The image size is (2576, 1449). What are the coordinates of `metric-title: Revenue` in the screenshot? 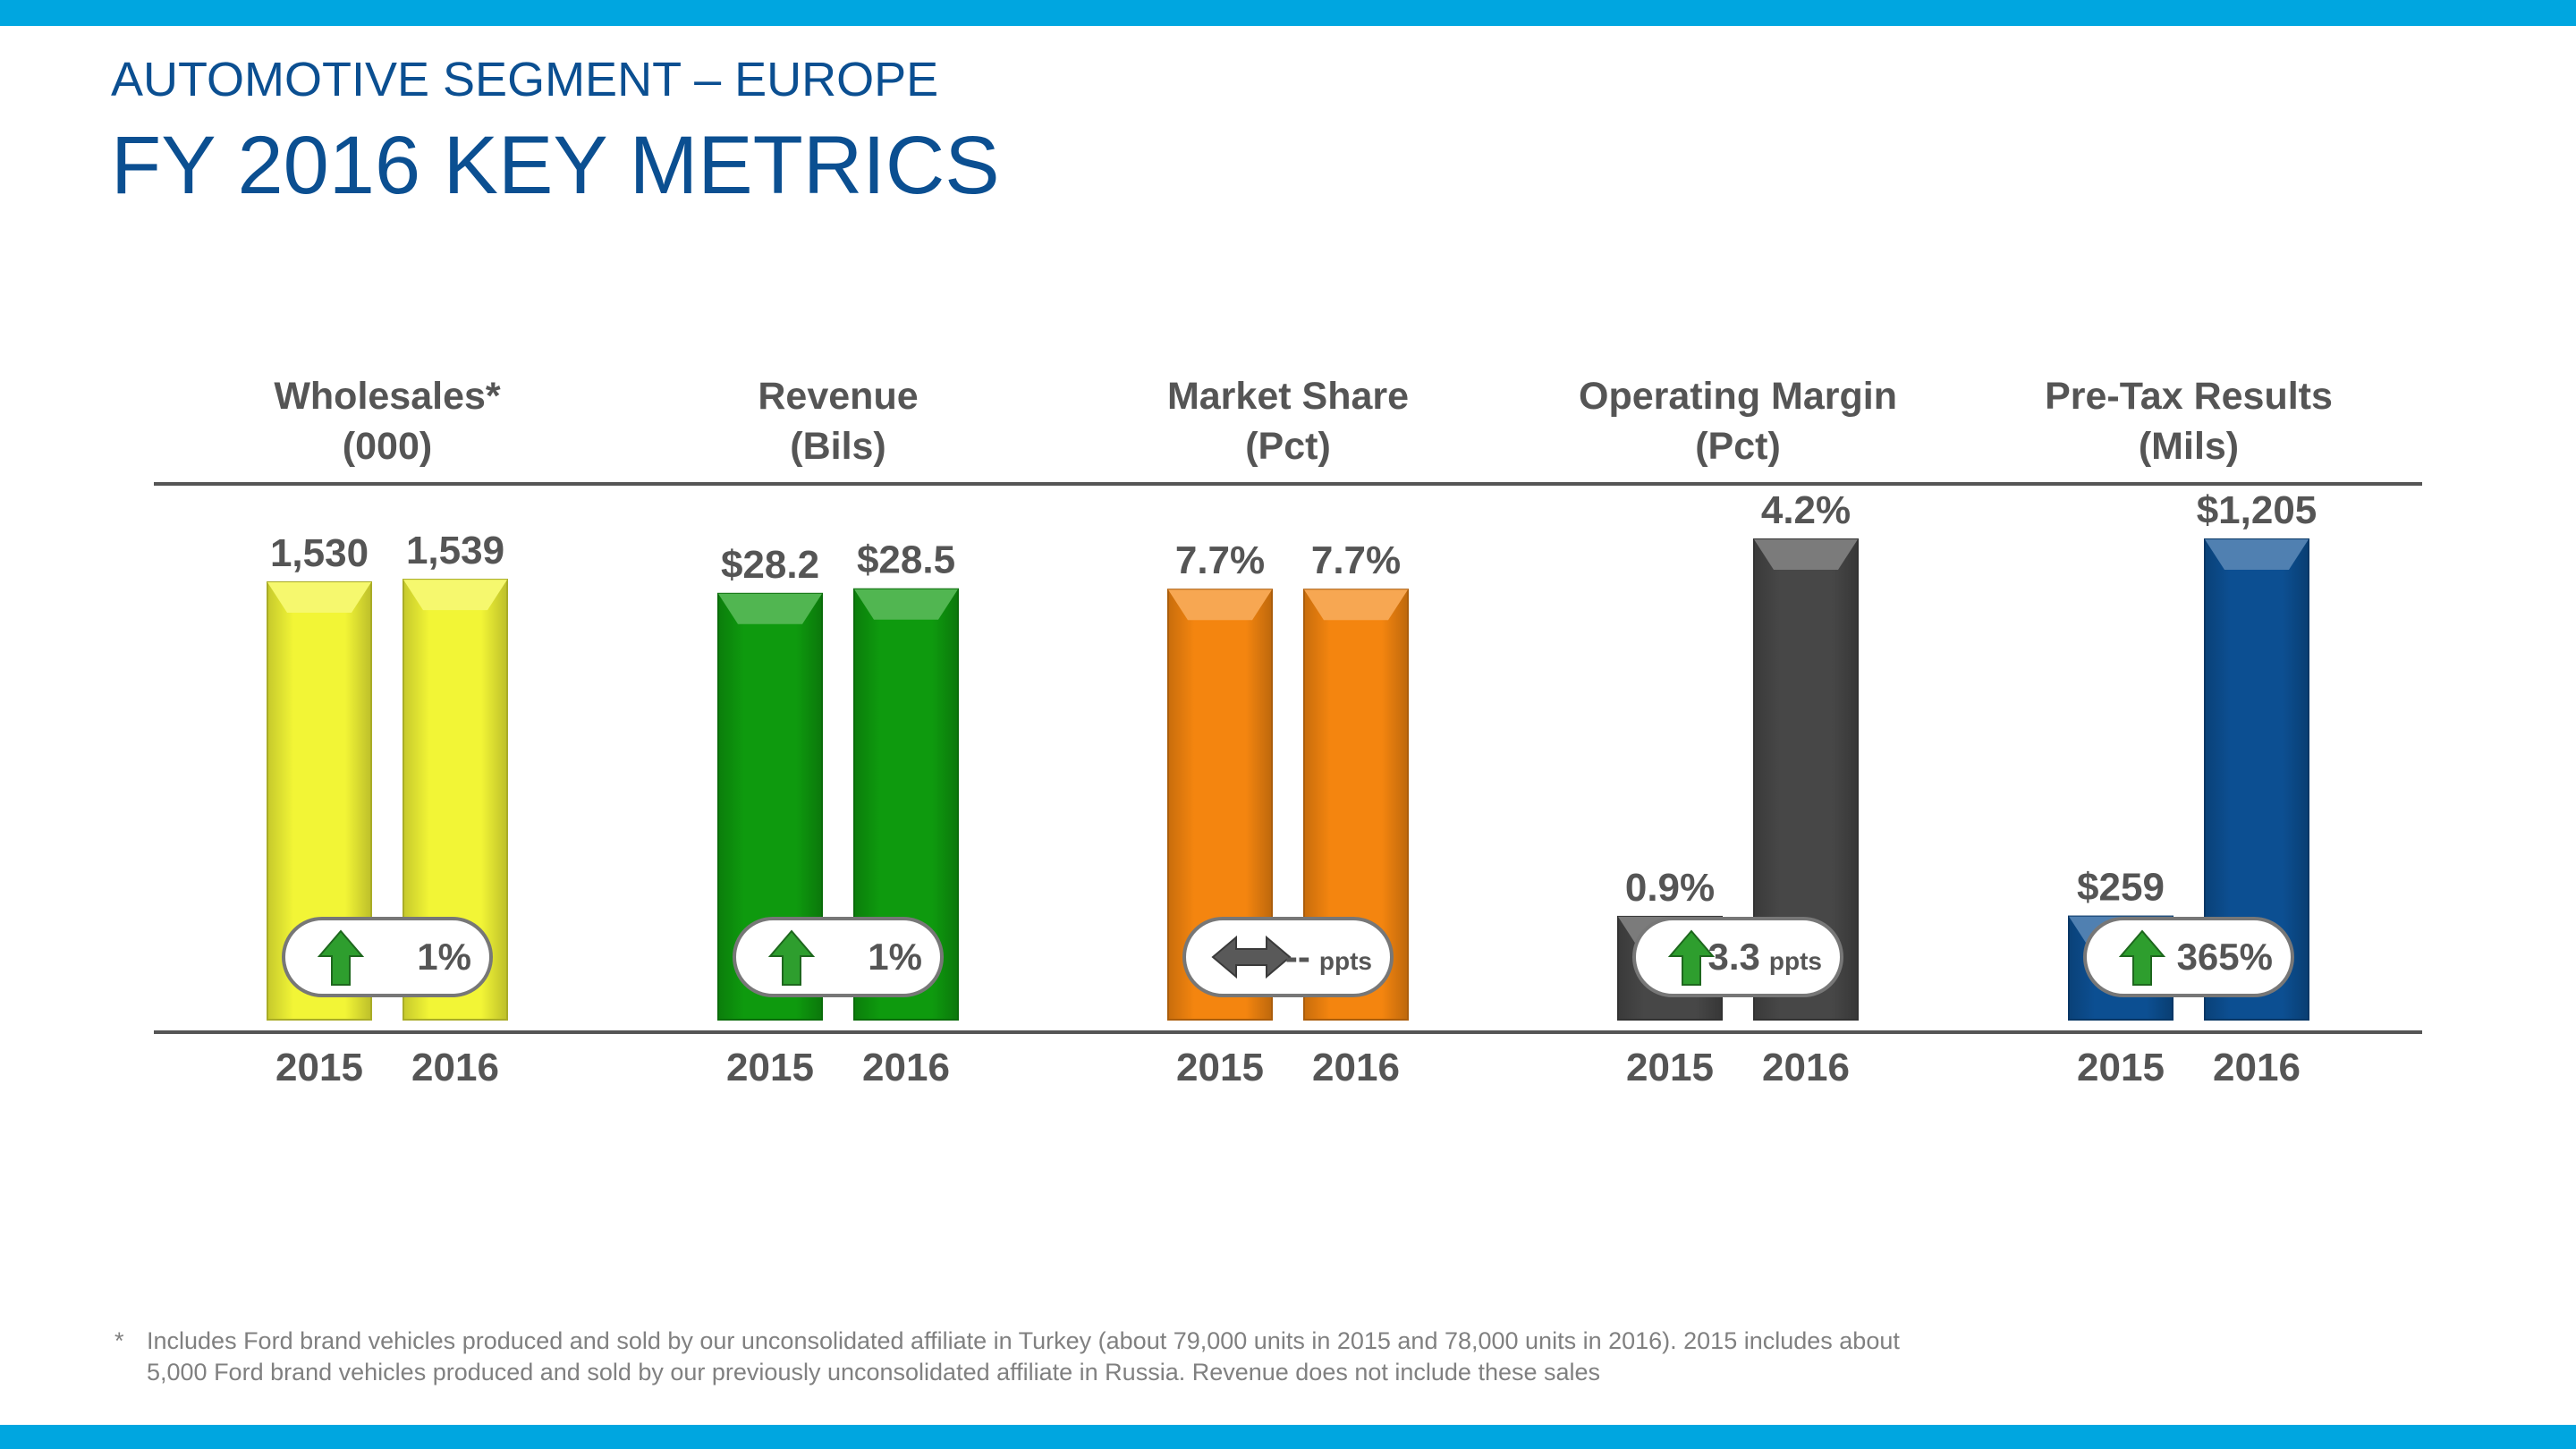 It's located at (838, 396).